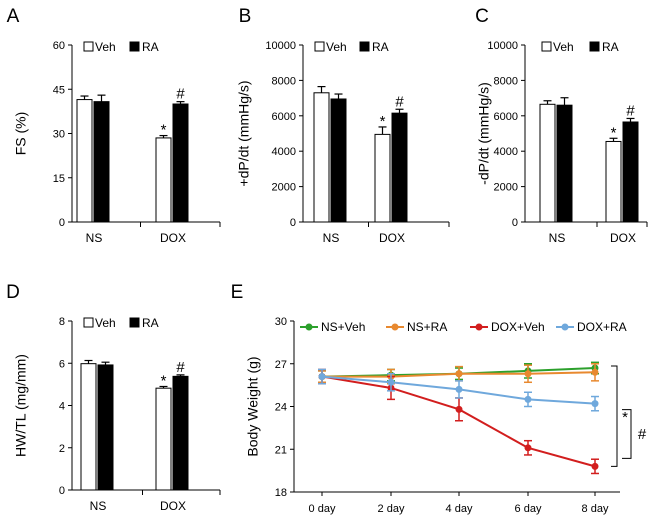 The height and width of the screenshot is (521, 656). What do you see at coordinates (482, 16) in the screenshot?
I see `panel-letter: C` at bounding box center [482, 16].